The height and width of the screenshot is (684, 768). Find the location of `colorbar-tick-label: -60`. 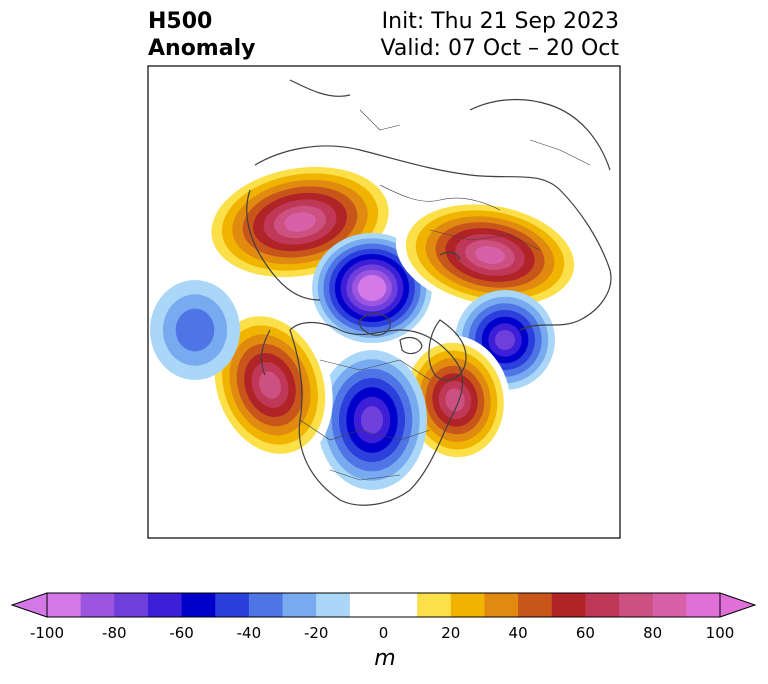

colorbar-tick-label: -60 is located at coordinates (181, 633).